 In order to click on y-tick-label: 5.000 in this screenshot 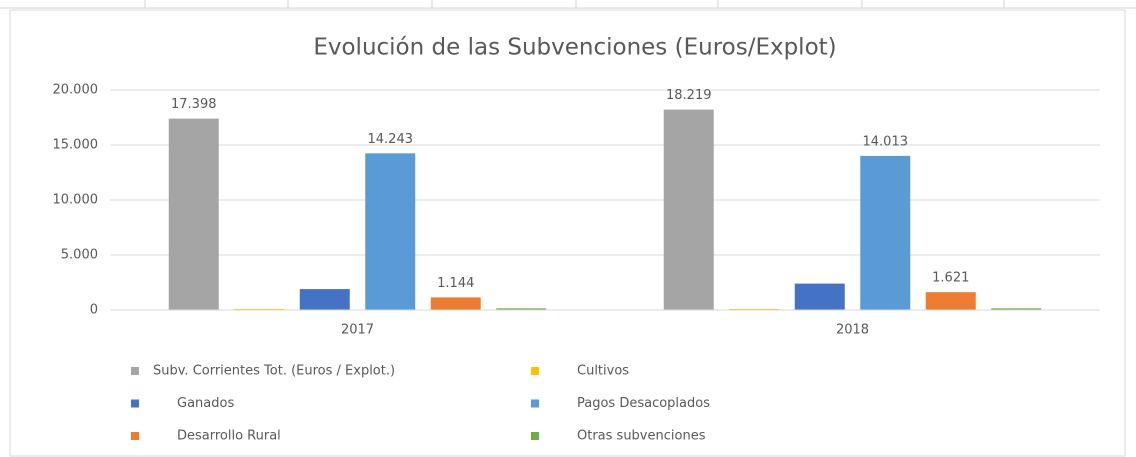, I will do `click(79, 255)`.